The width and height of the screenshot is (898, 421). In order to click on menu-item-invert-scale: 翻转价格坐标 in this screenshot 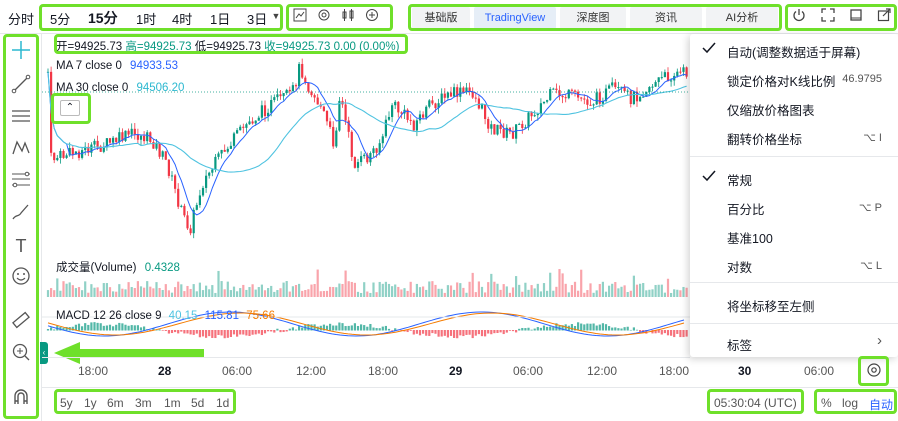, I will do `click(765, 140)`.